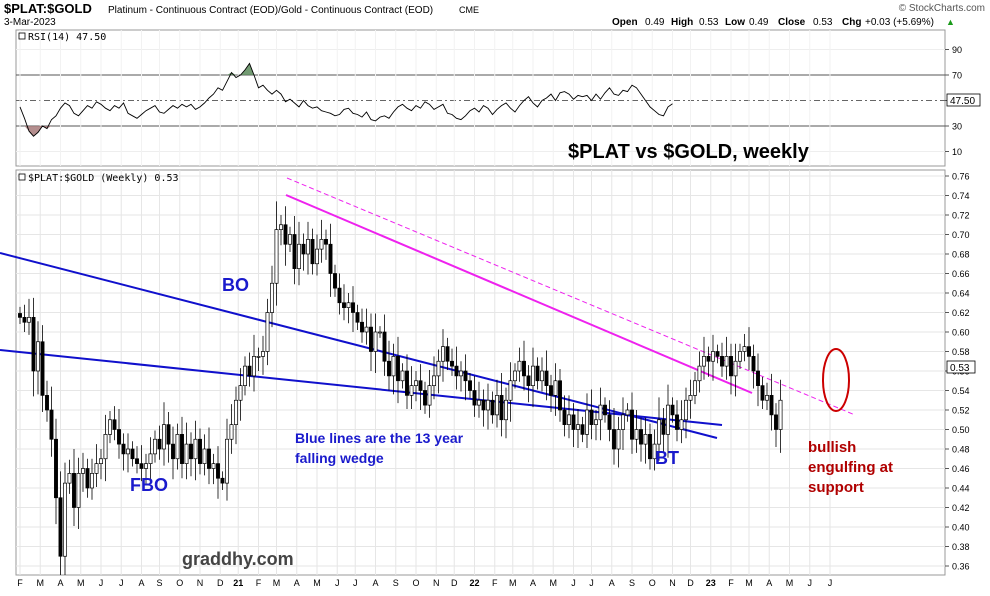 This screenshot has width=990, height=596. What do you see at coordinates (957, 152) in the screenshot?
I see `rsi-tick-label: 10` at bounding box center [957, 152].